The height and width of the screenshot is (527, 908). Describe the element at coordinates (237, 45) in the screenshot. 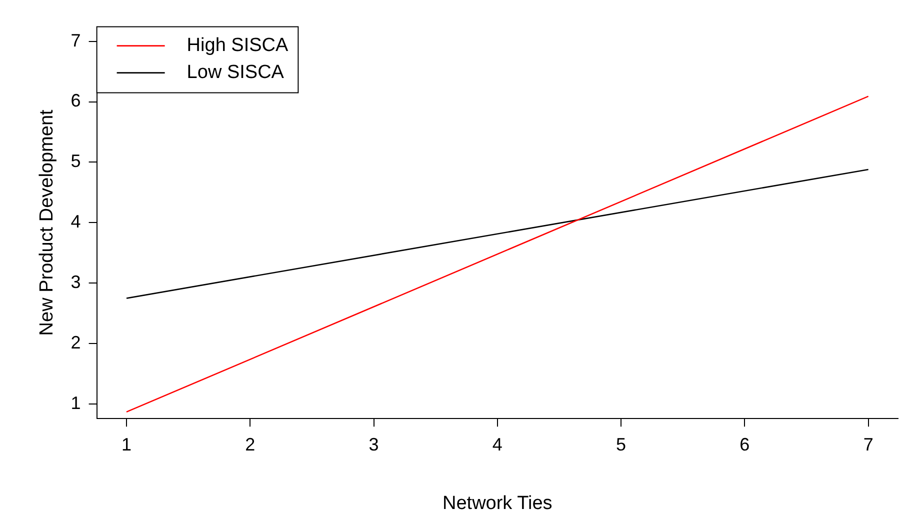

I see `legend-label: High SISCA` at that location.